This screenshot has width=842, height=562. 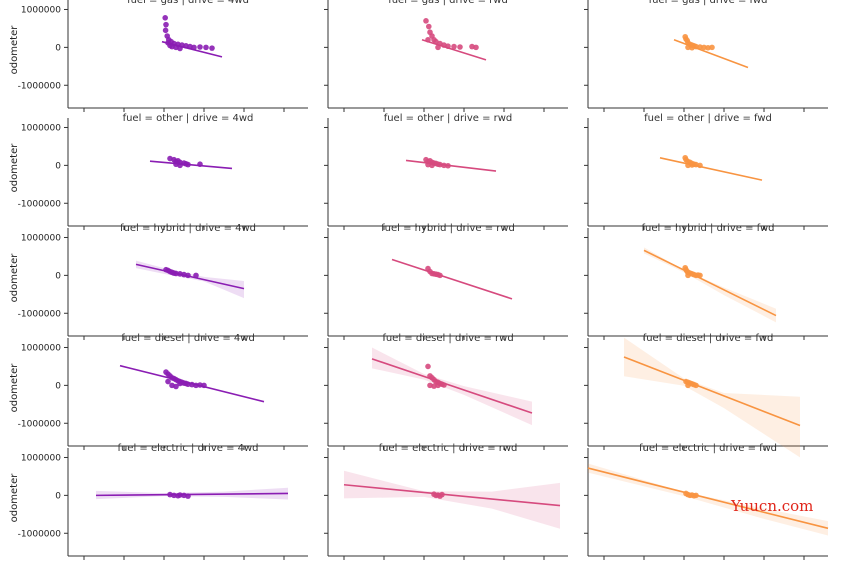 I want to click on facet-panel-other-rwd: fuel = other | drive = rwd, so click(x=446, y=171).